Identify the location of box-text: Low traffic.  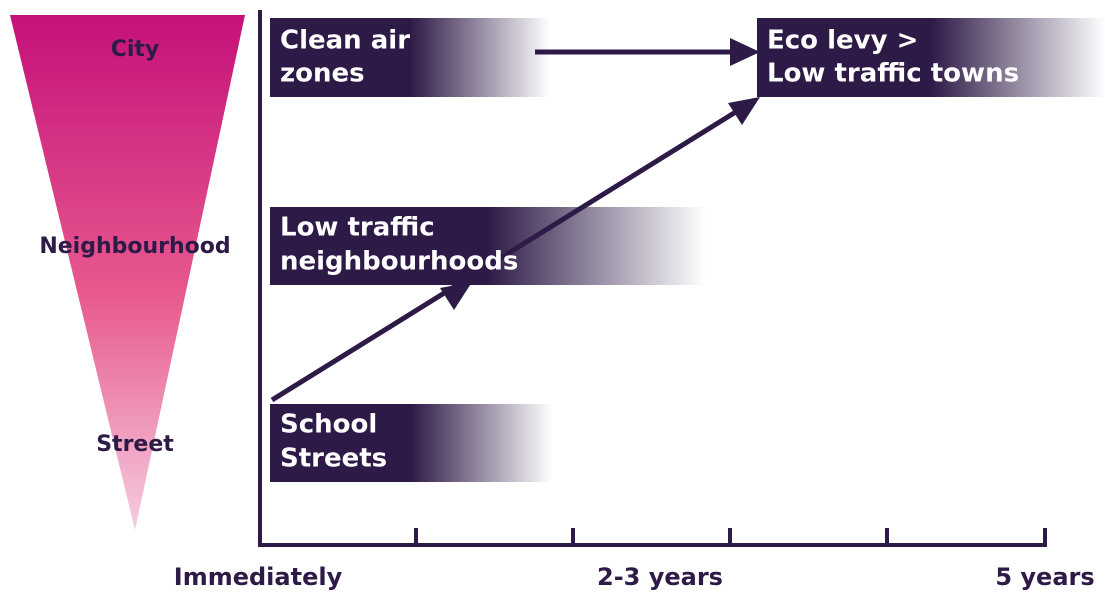
(357, 228).